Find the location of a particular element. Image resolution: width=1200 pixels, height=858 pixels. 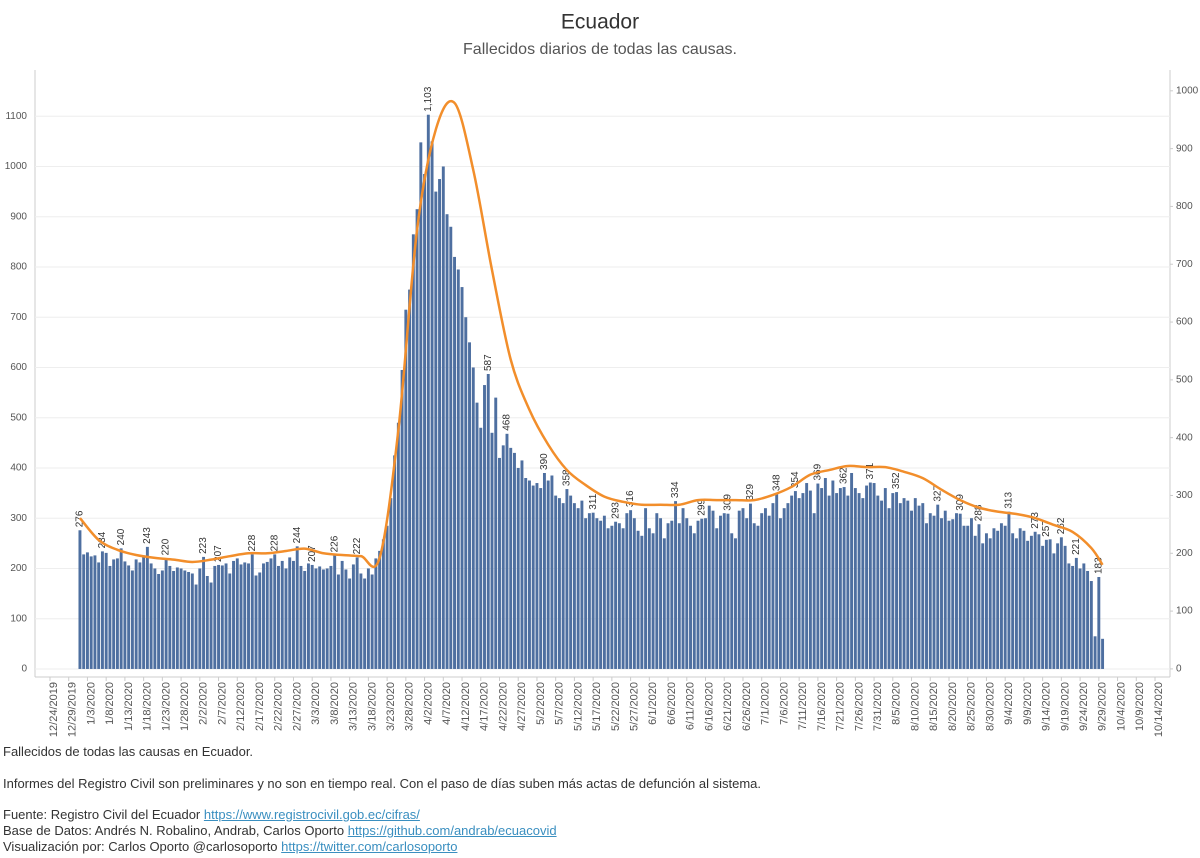

y-tick-label: 1100 is located at coordinates (16, 116).